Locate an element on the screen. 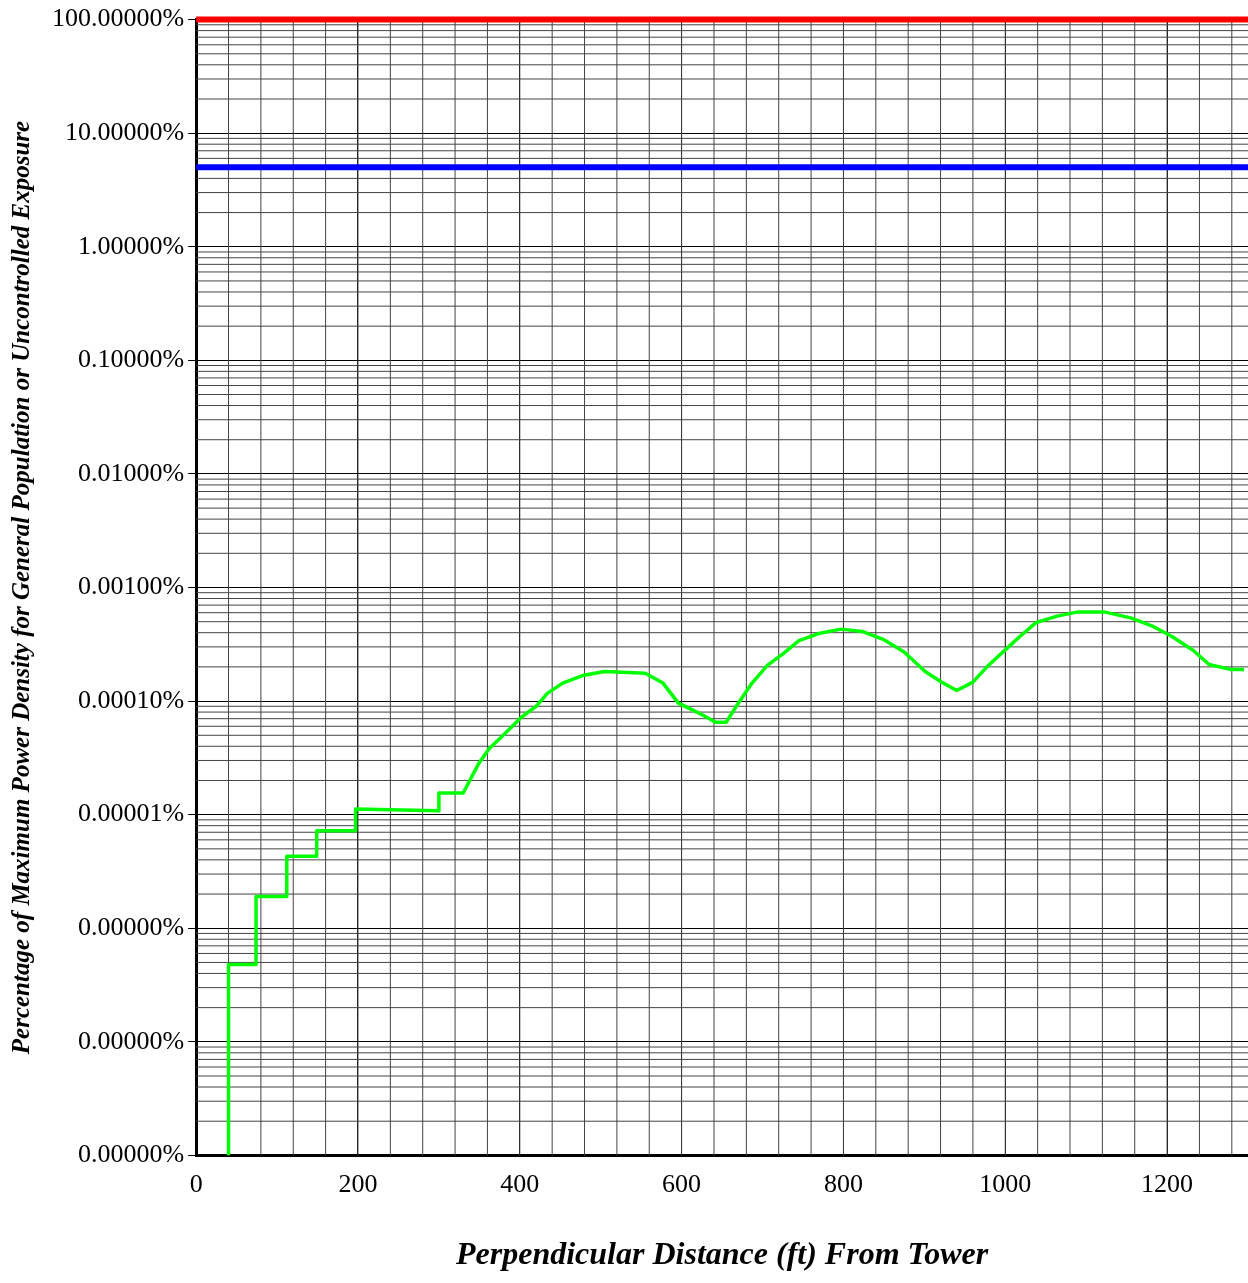  y-tick-label: 10.00000% is located at coordinates (124, 132).